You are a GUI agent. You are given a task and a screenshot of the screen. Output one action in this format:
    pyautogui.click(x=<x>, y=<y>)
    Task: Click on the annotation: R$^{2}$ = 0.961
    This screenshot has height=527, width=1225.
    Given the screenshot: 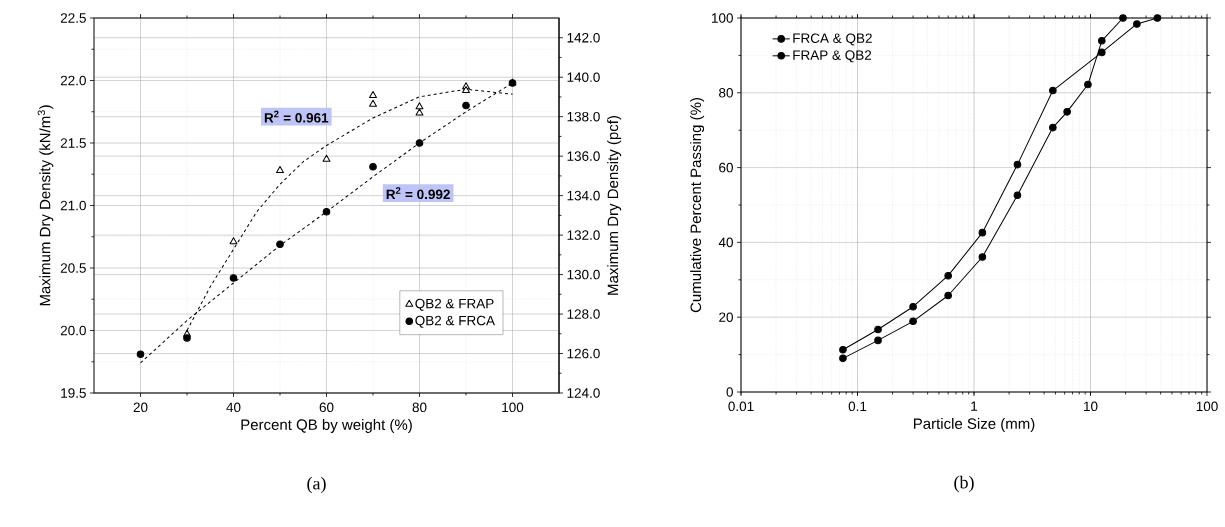 What is the action you would take?
    pyautogui.click(x=296, y=116)
    